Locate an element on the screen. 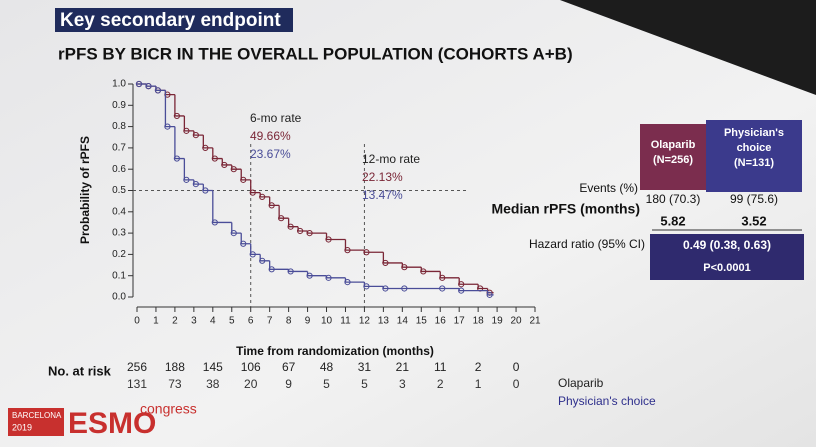 The image size is (816, 447). logo-box is located at coordinates (36, 422).